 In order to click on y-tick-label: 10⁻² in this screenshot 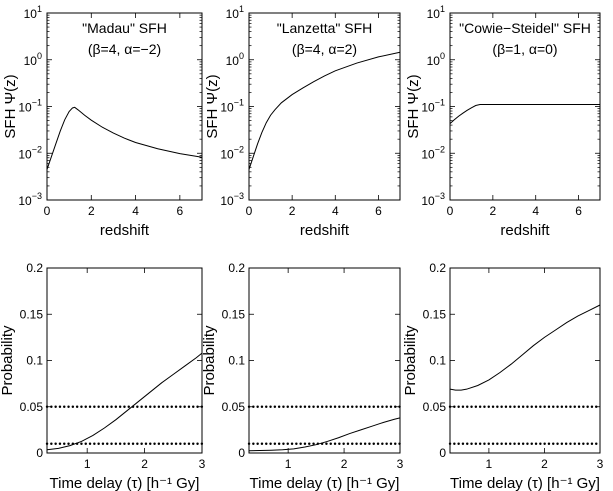, I will do `click(232, 152)`.